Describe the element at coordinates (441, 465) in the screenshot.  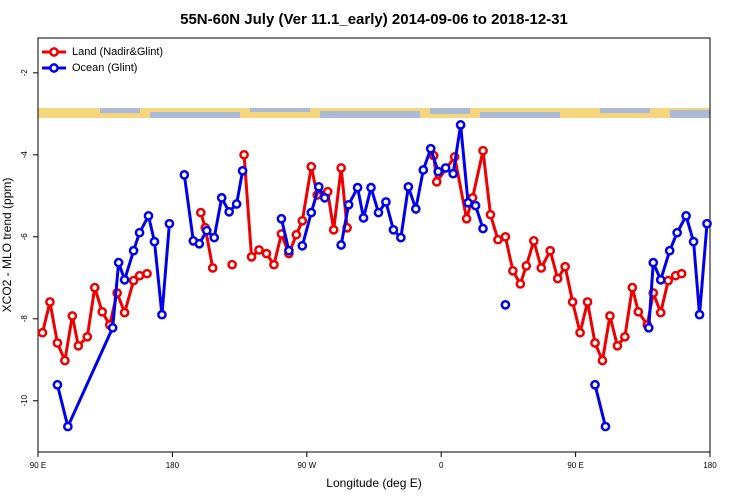
I see `x-tick-label: 0` at that location.